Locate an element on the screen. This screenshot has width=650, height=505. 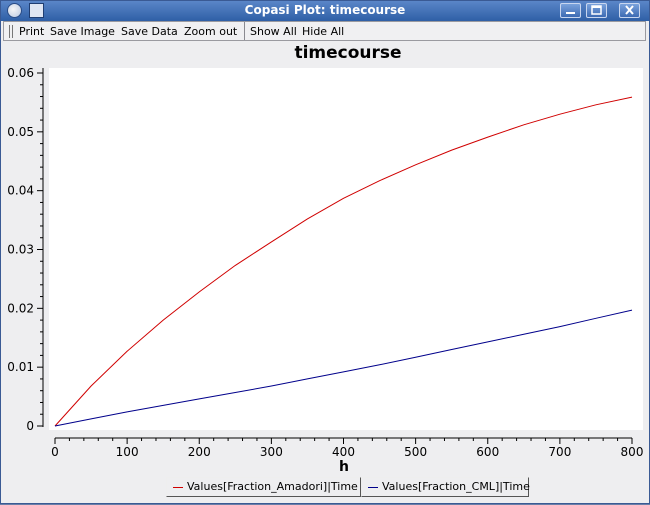
save-data-button: Save Data is located at coordinates (149, 31).